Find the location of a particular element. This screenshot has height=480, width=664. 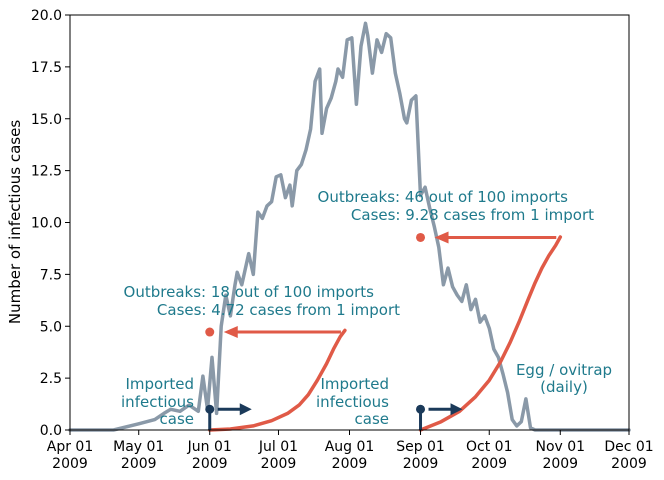

annotation-outbreaks-1: Outbreaks: 18 out of 100 imports is located at coordinates (249, 292).